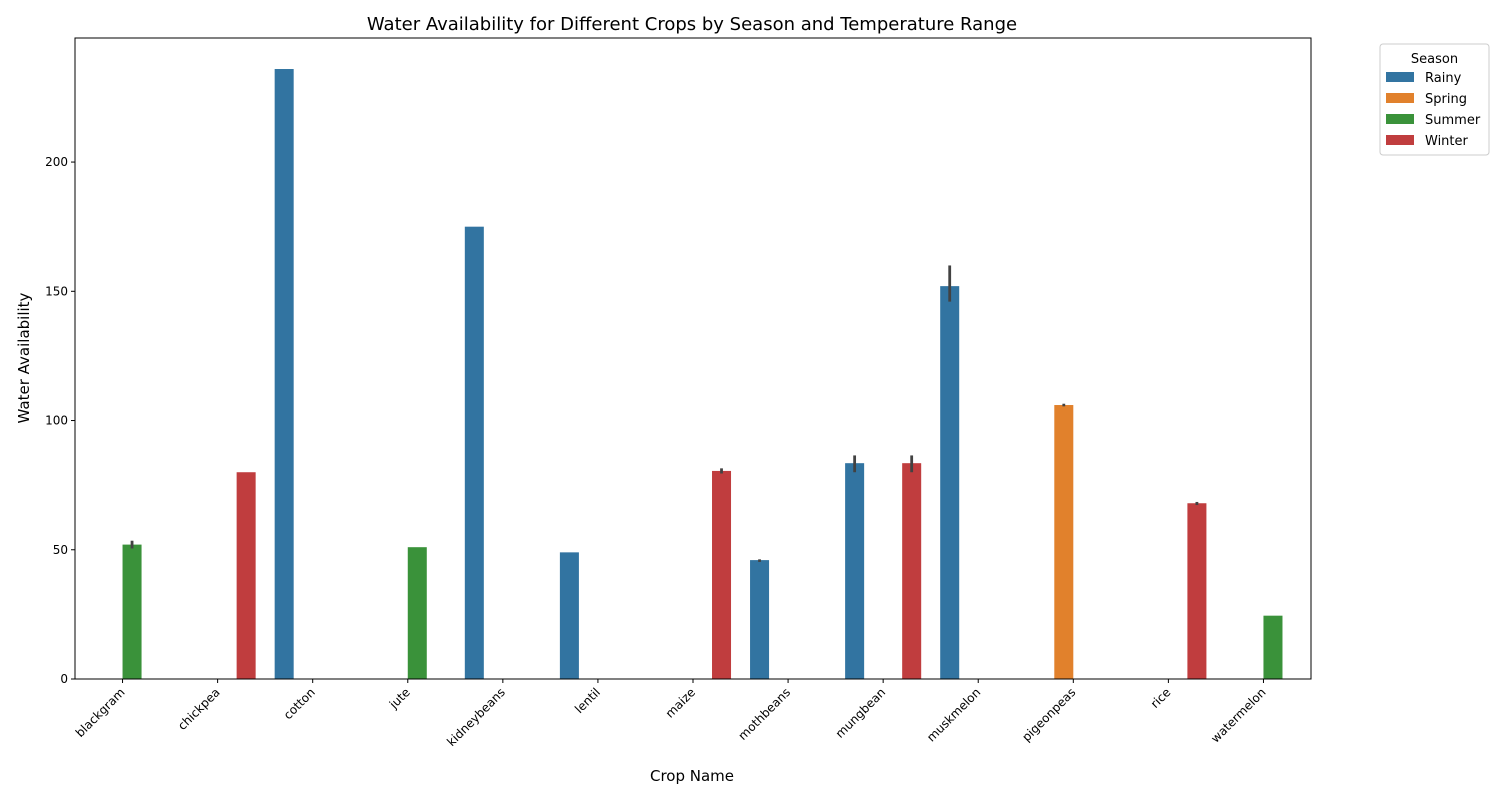  I want to click on bar-winter-chickpea, so click(246, 575).